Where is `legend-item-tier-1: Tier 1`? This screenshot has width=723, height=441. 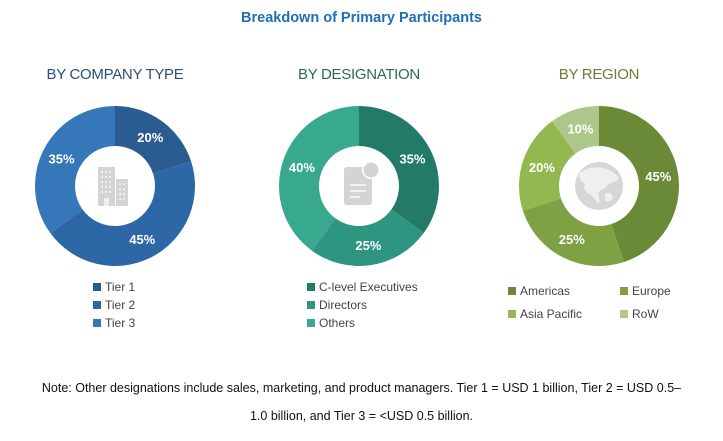 legend-item-tier-1: Tier 1 is located at coordinates (114, 287).